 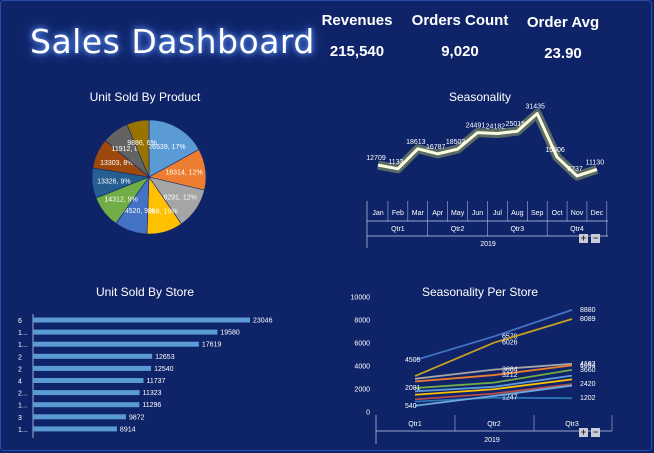 What do you see at coordinates (395, 162) in the screenshot?
I see `seasonality-data-label: 1133` at bounding box center [395, 162].